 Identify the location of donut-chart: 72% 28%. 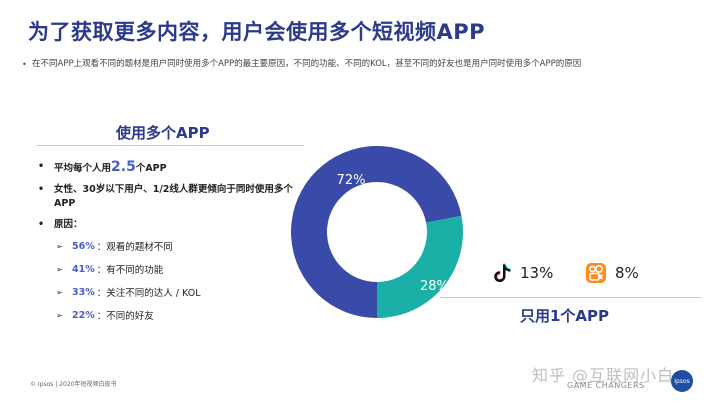
(377, 232).